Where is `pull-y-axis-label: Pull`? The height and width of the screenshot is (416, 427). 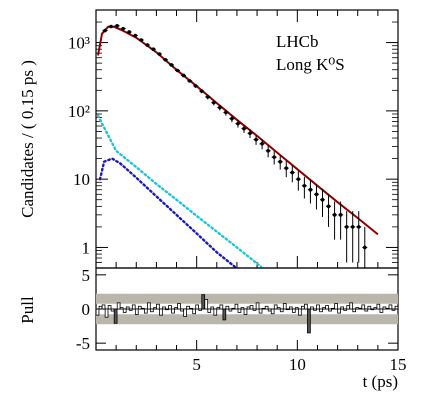 pull-y-axis-label: Pull is located at coordinates (27, 310).